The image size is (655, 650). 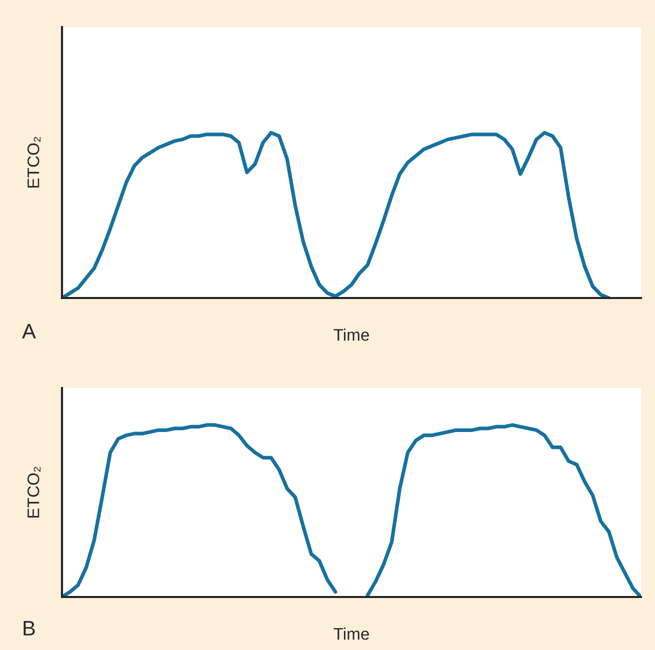 I want to click on text: A, so click(x=29, y=331).